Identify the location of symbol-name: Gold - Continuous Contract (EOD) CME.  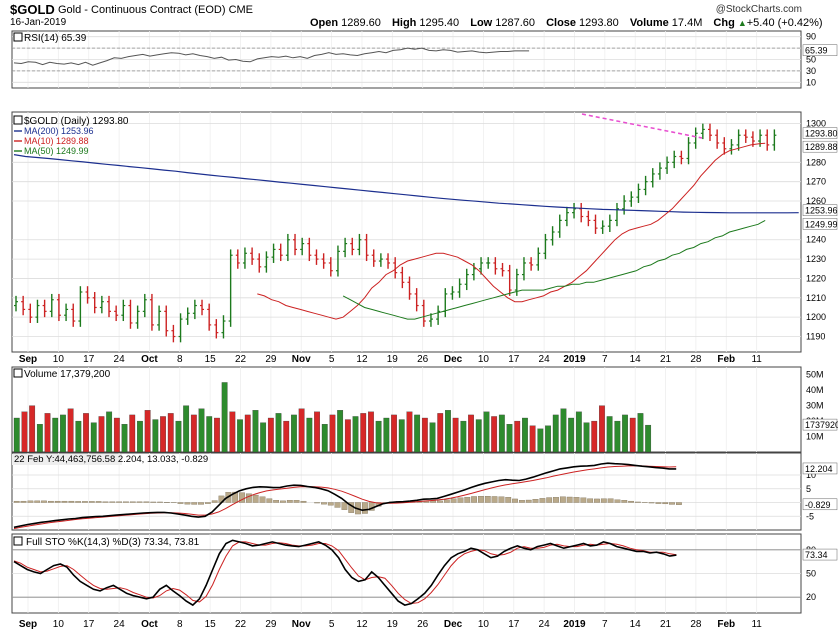
(155, 10).